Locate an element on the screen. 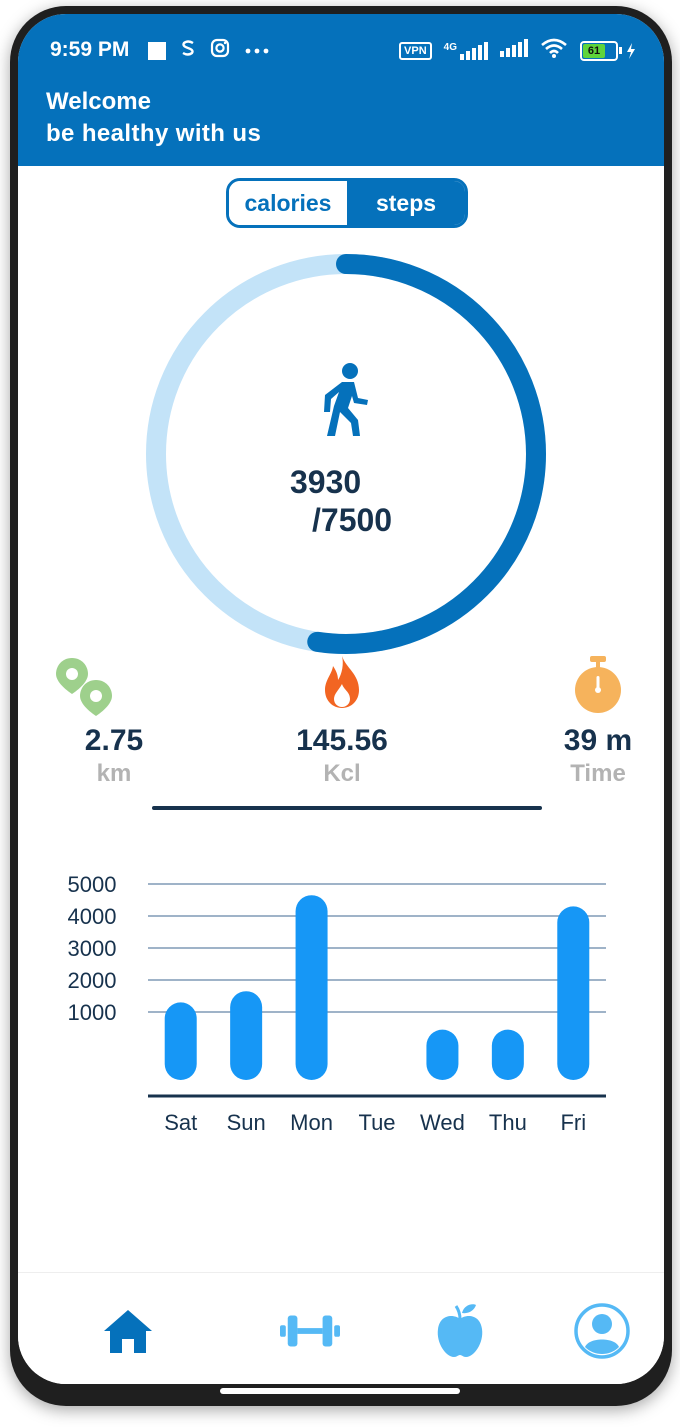  x-tick-label: Tue is located at coordinates (376, 1122).